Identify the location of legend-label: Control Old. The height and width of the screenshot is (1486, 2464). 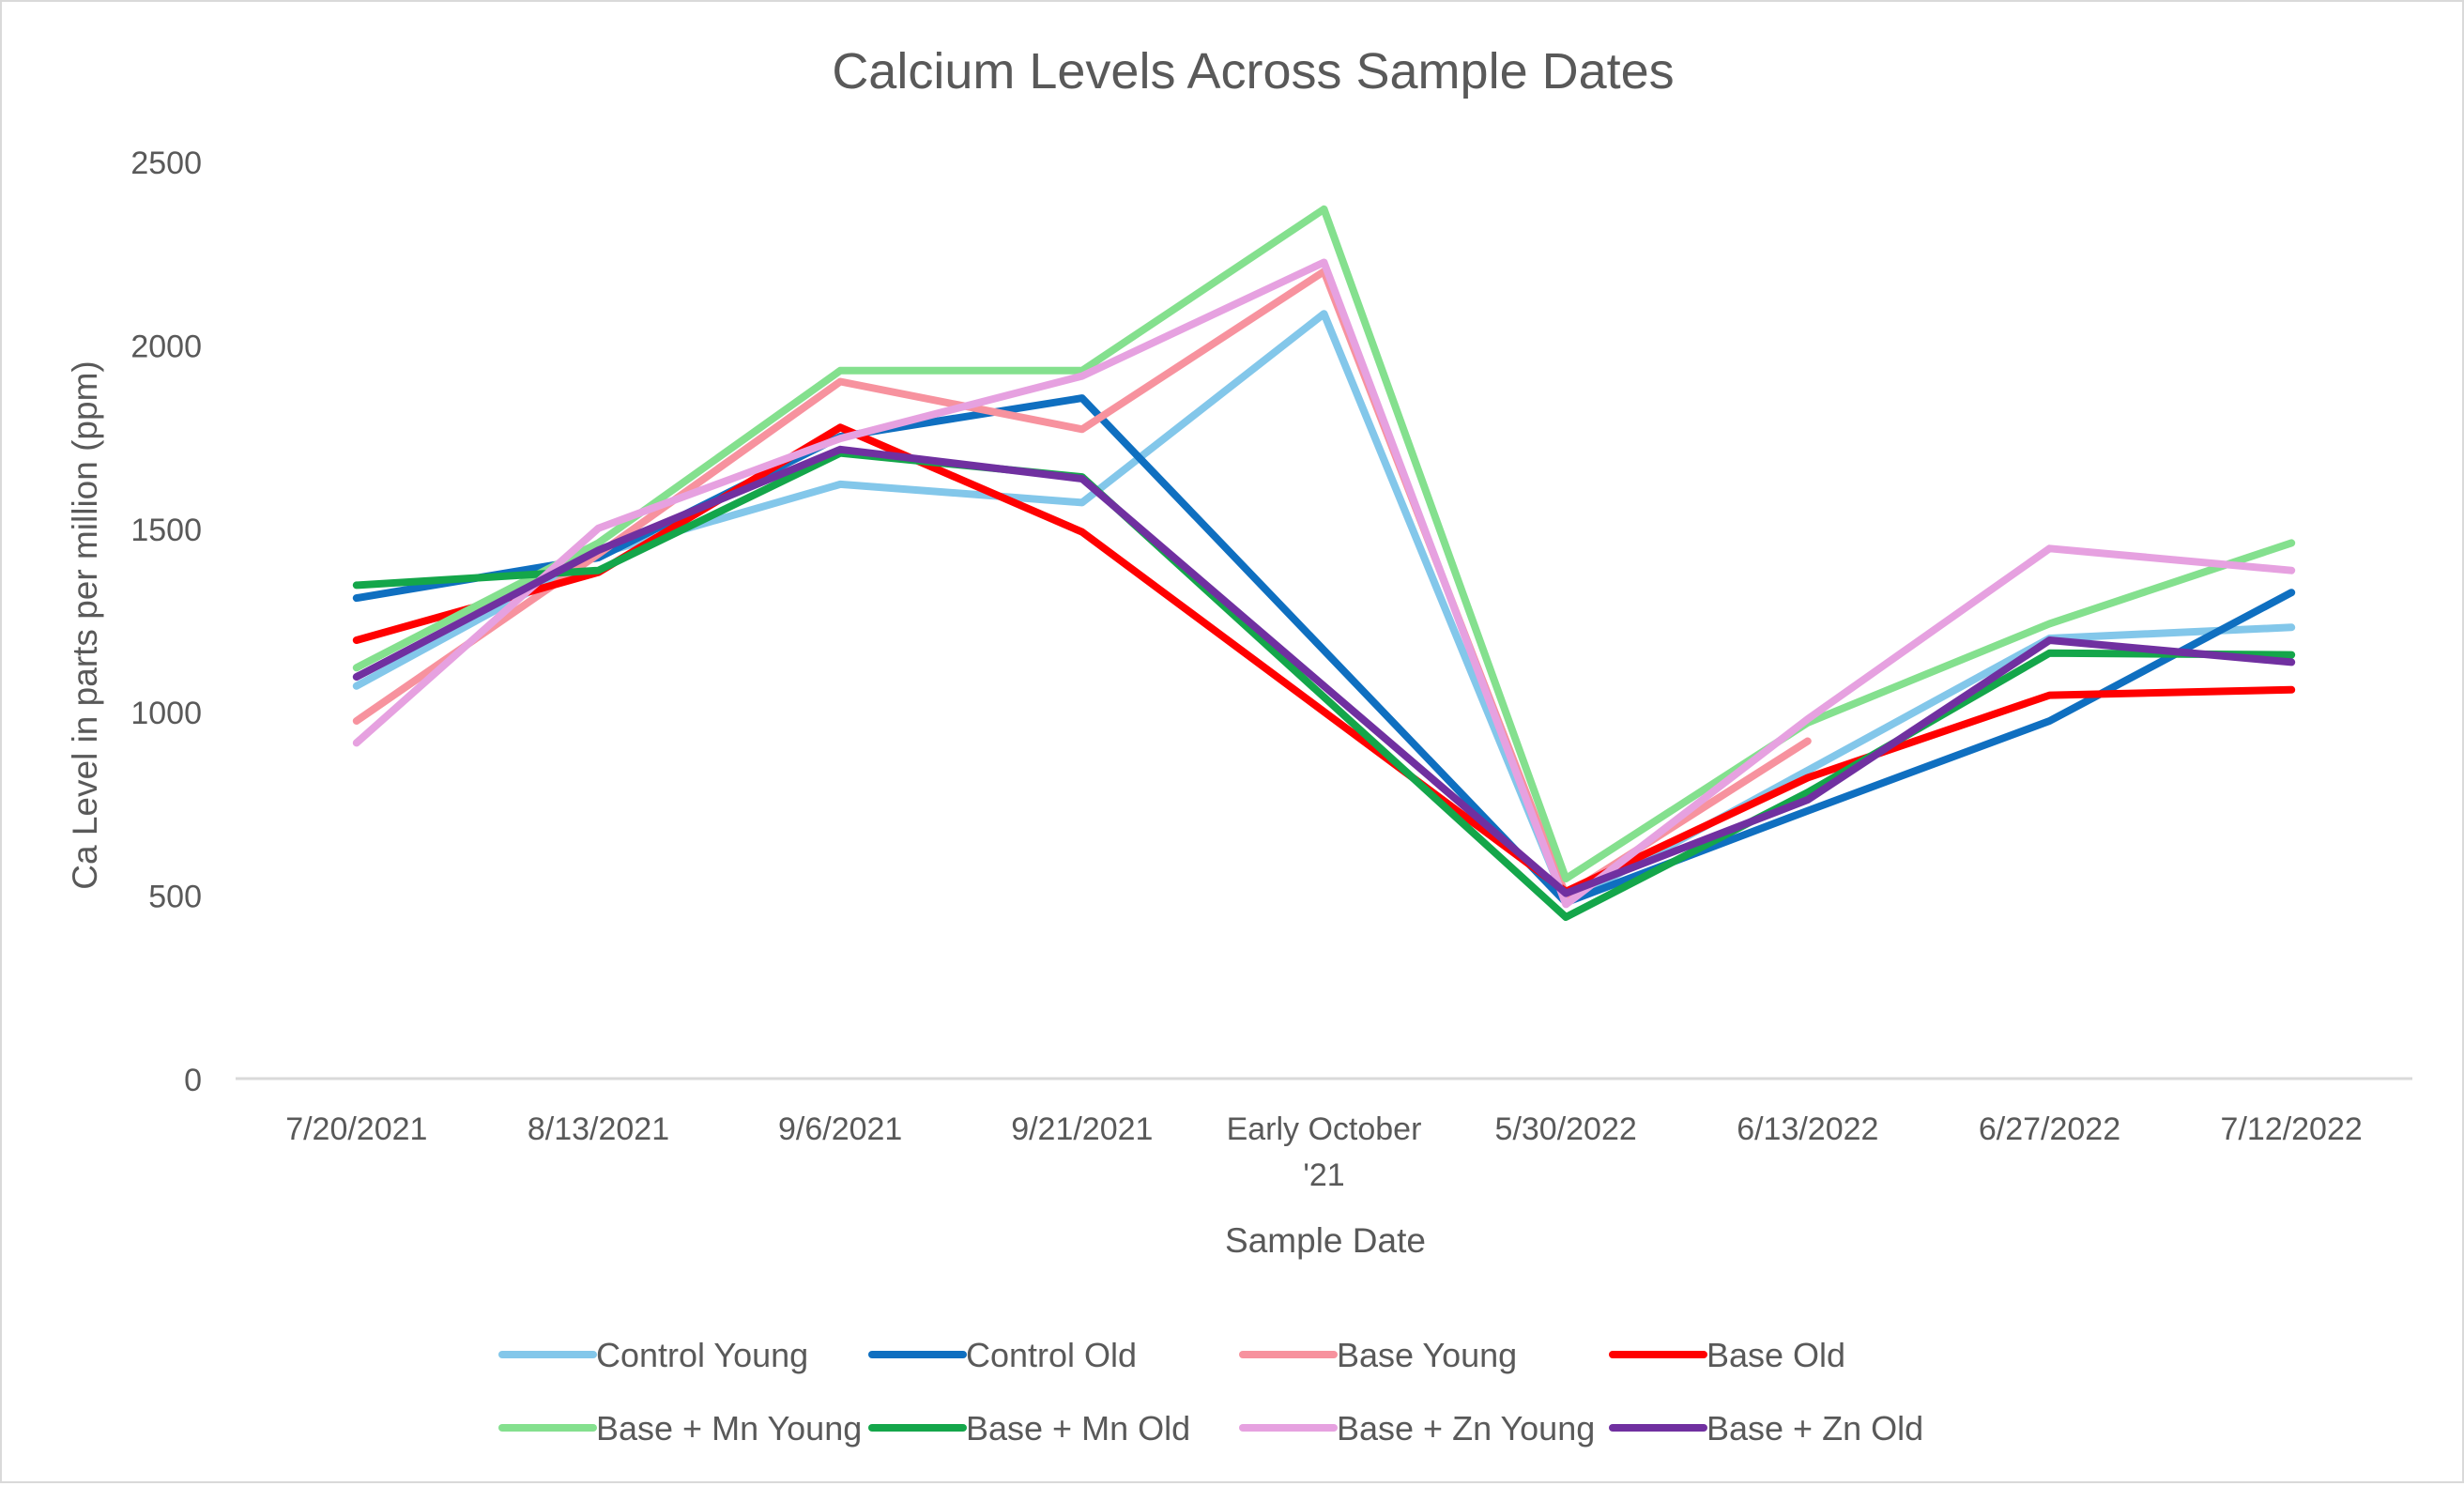
(1051, 1355).